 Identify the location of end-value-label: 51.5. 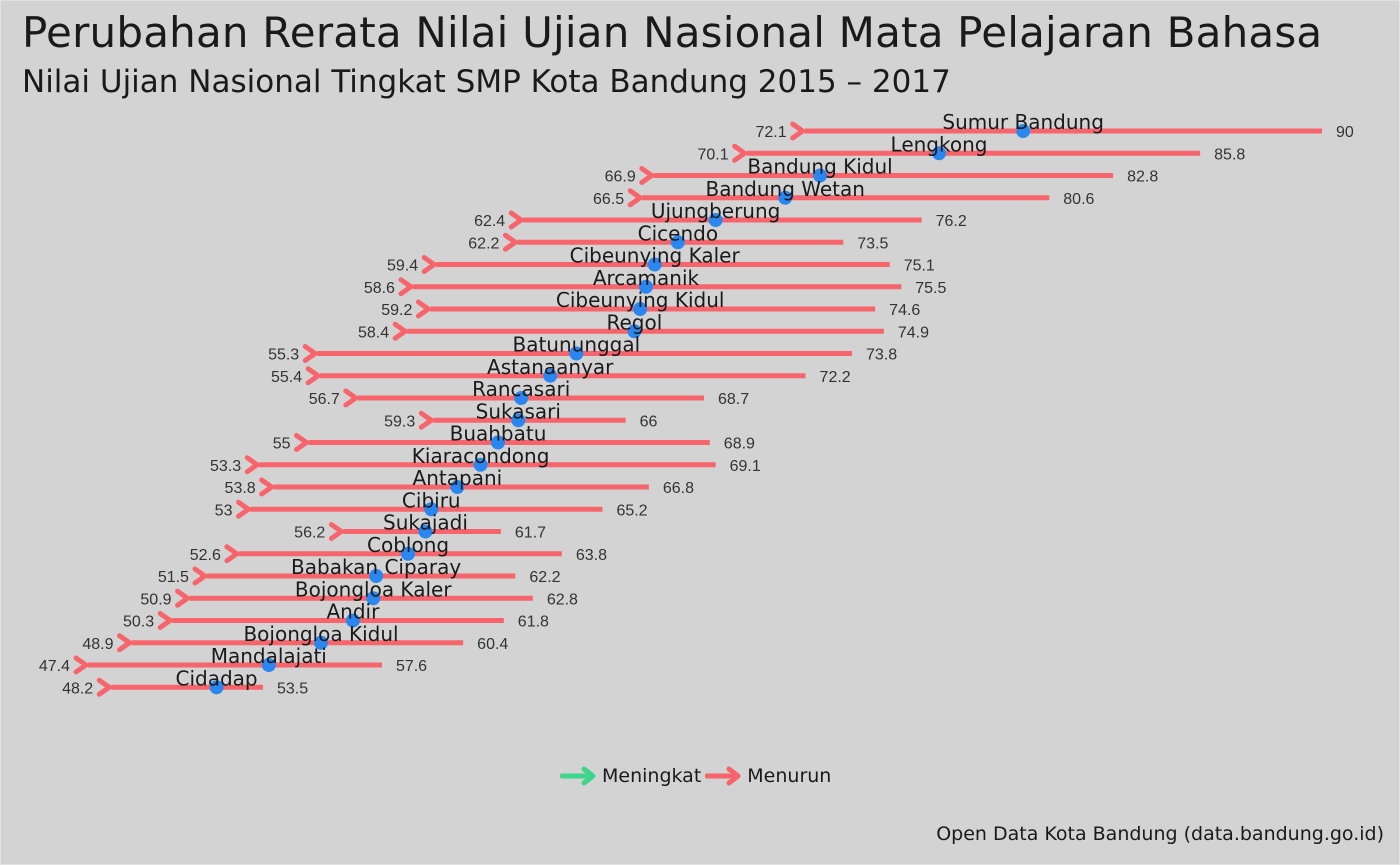
(173, 577).